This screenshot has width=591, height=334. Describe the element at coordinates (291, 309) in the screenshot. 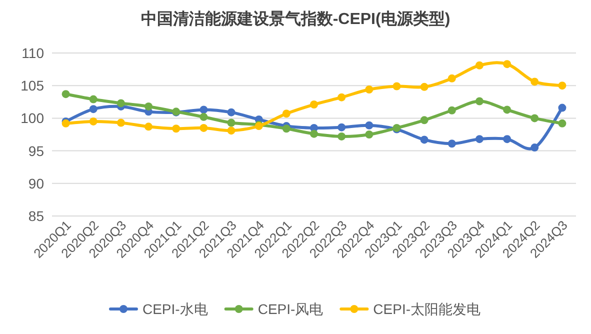

I see `legend-label: CEPI-风电` at that location.